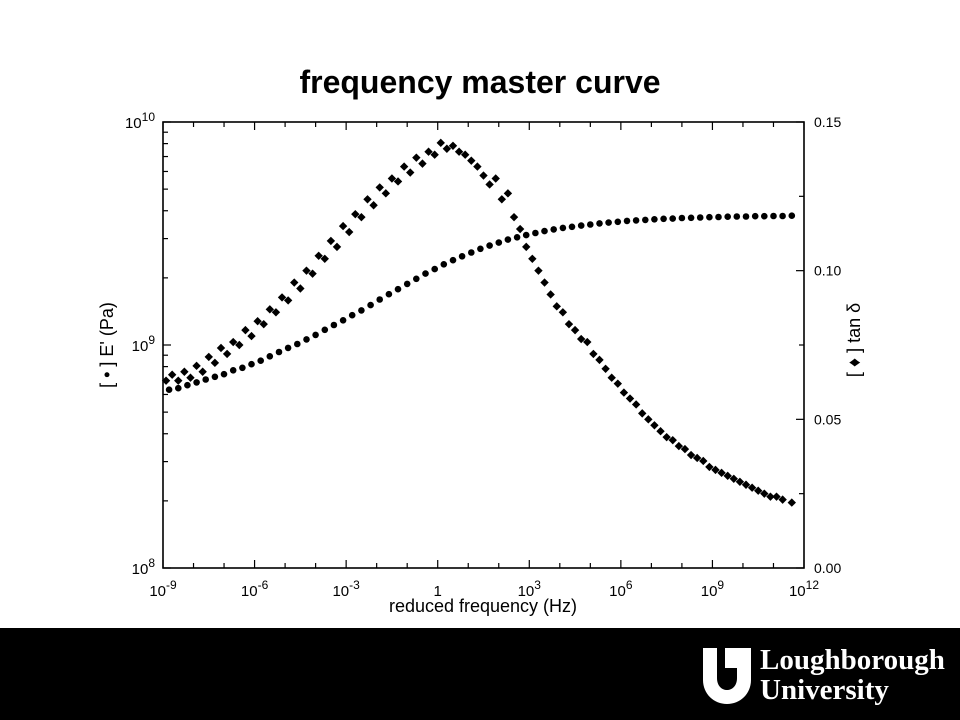 The width and height of the screenshot is (960, 720). Describe the element at coordinates (827, 271) in the screenshot. I see `right-y-tick-label: 0.10` at that location.